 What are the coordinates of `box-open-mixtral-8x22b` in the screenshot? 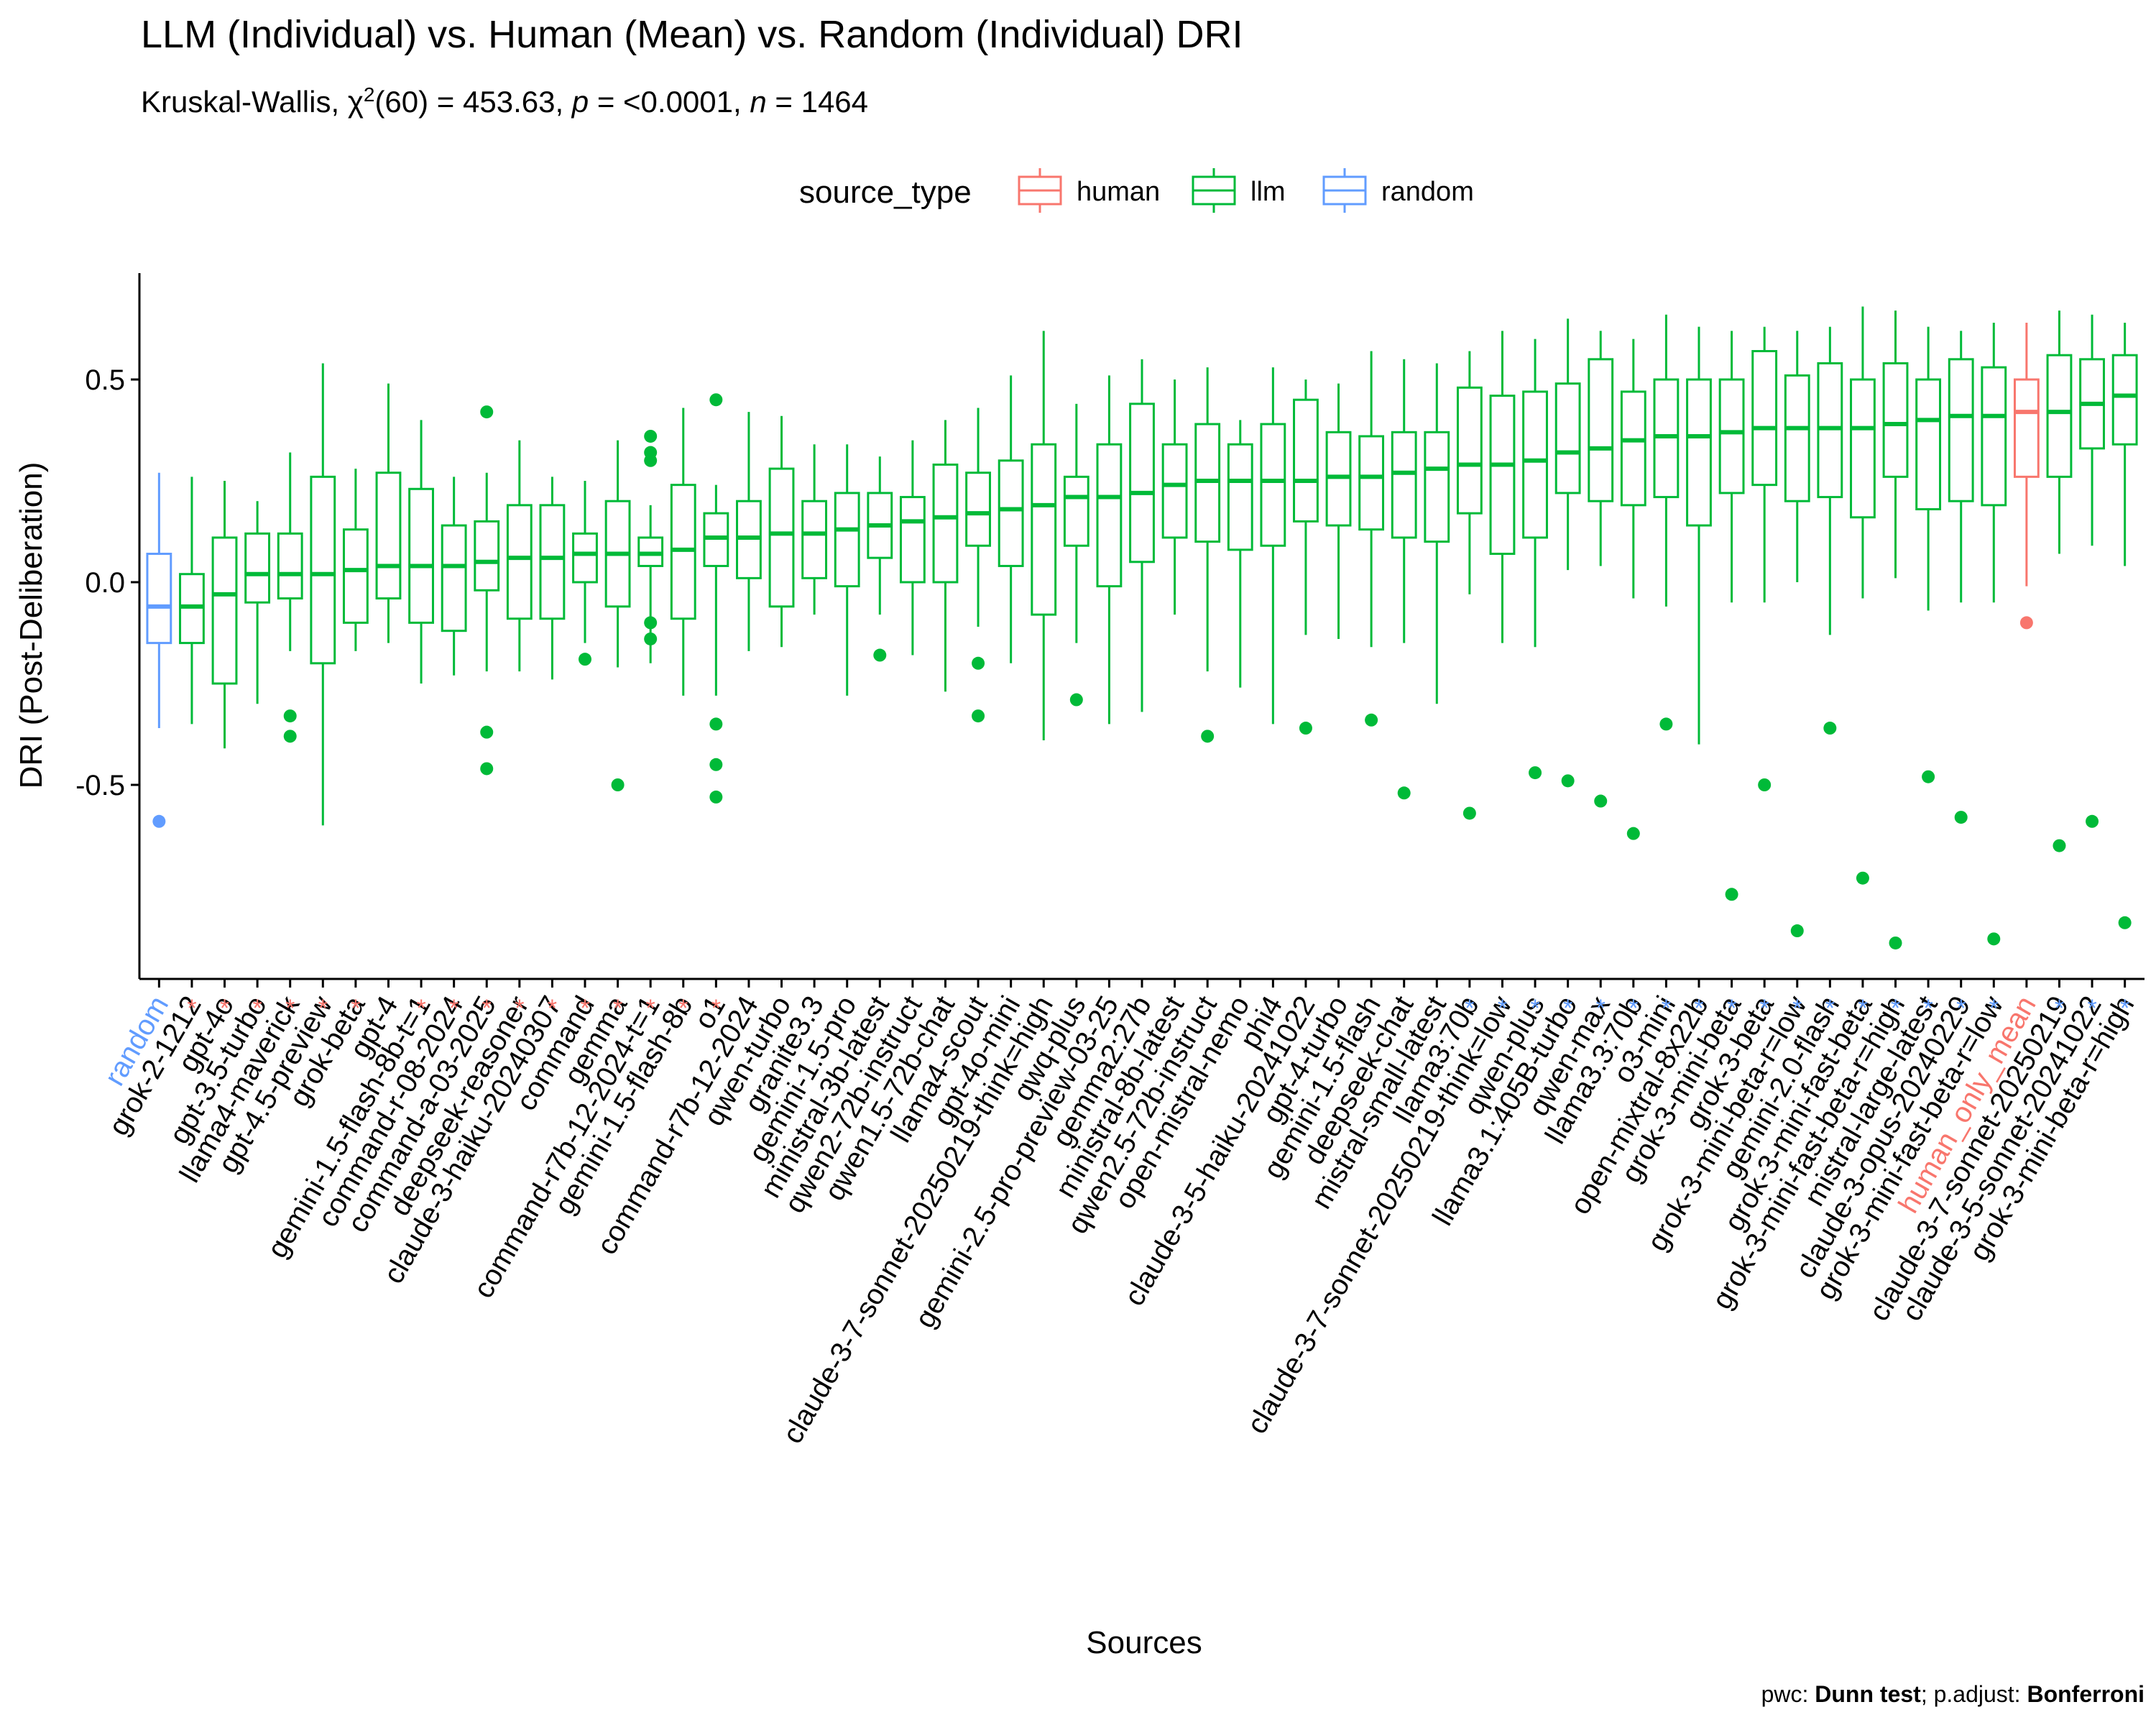 It's located at (1699, 535).